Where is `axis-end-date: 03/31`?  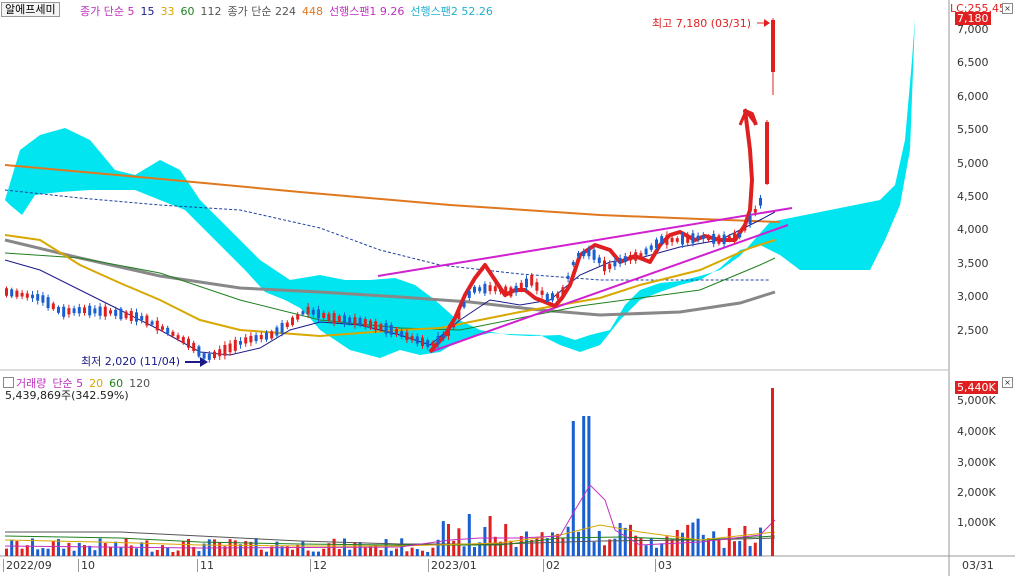
axis-end-date: 03/31 is located at coordinates (978, 565).